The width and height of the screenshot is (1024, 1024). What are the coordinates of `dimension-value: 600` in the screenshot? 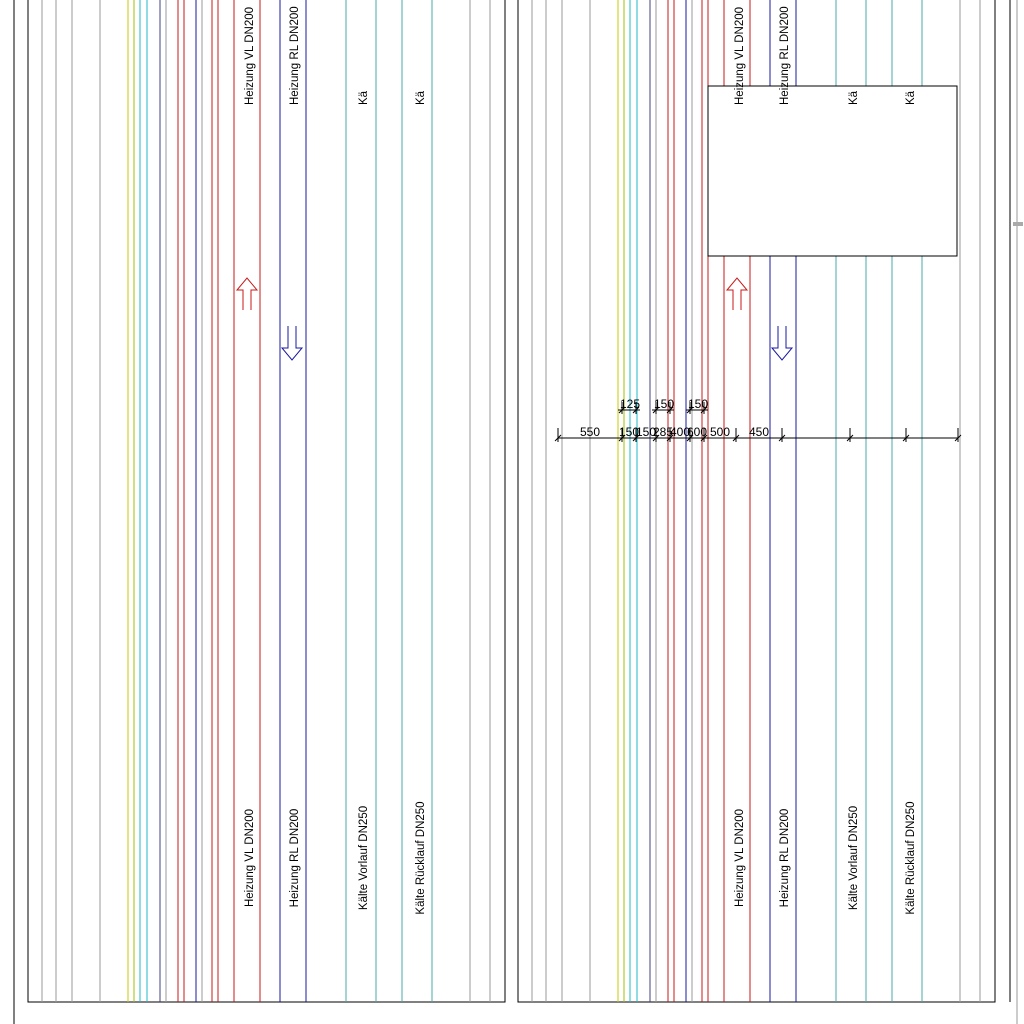 It's located at (697, 432).